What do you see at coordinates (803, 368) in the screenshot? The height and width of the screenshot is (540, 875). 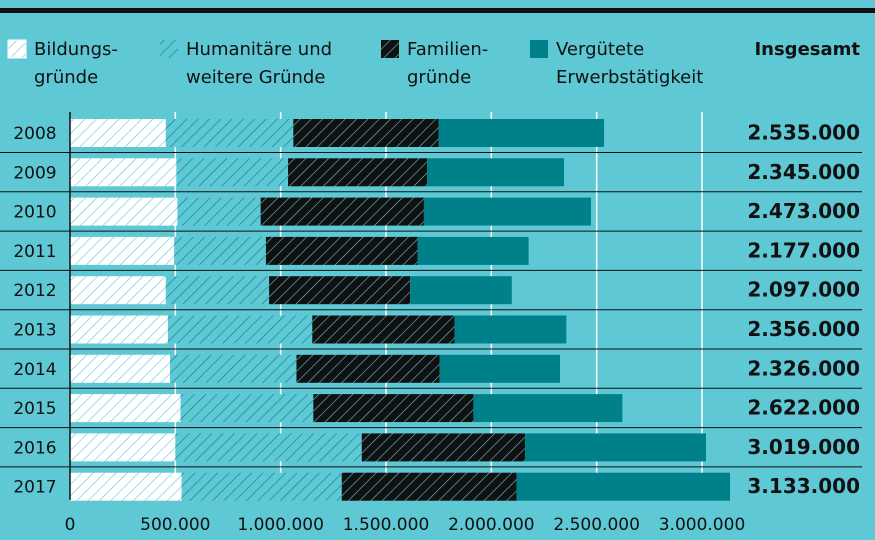 I see `total-label: 2.326.000` at bounding box center [803, 368].